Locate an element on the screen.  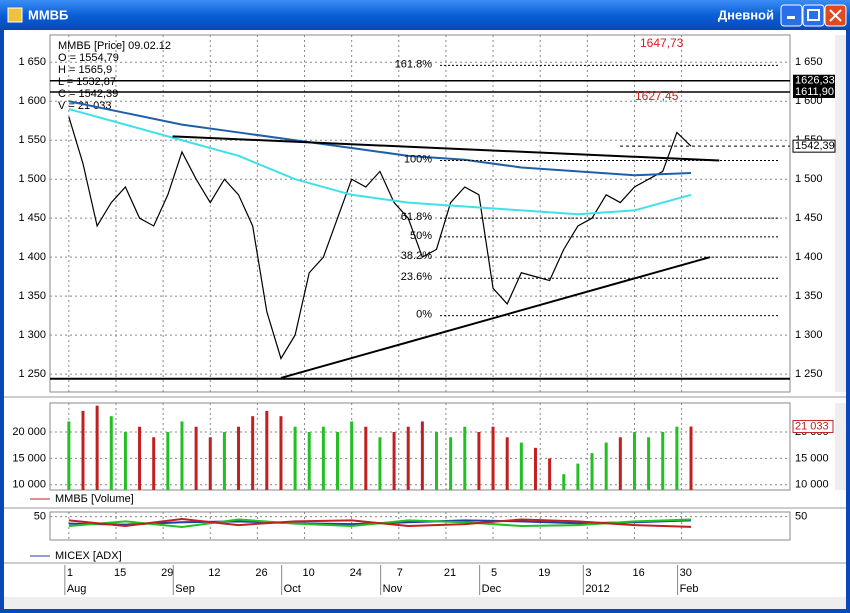
fib-label: 0% is located at coordinates (424, 315).